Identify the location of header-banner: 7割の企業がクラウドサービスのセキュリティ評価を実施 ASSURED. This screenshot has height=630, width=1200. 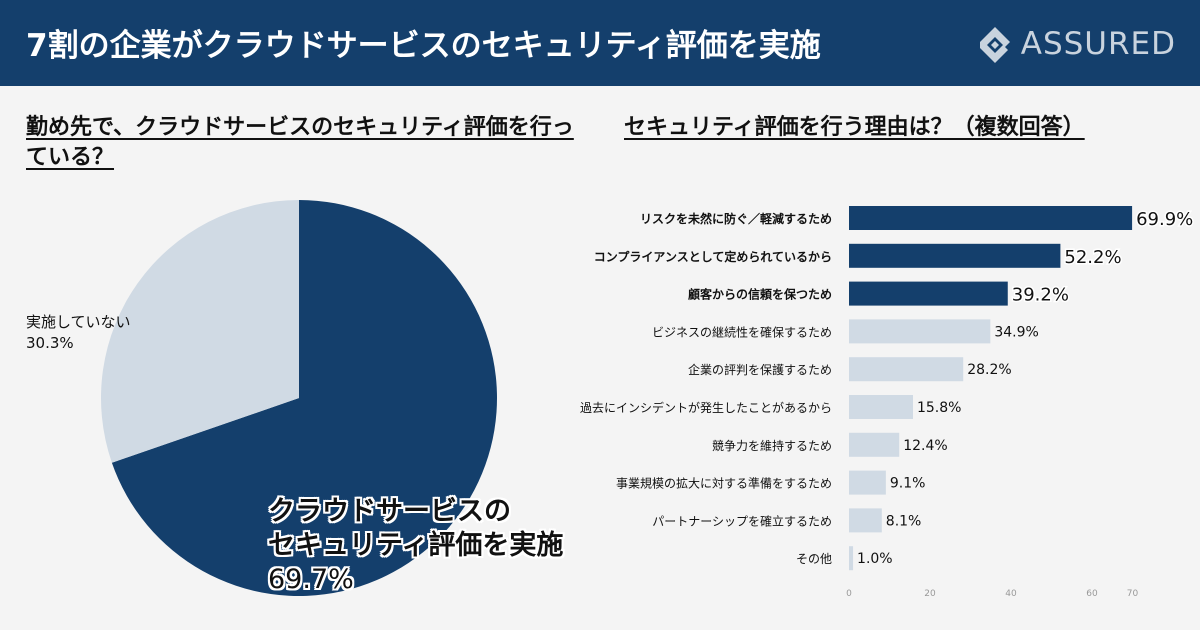
(600, 43).